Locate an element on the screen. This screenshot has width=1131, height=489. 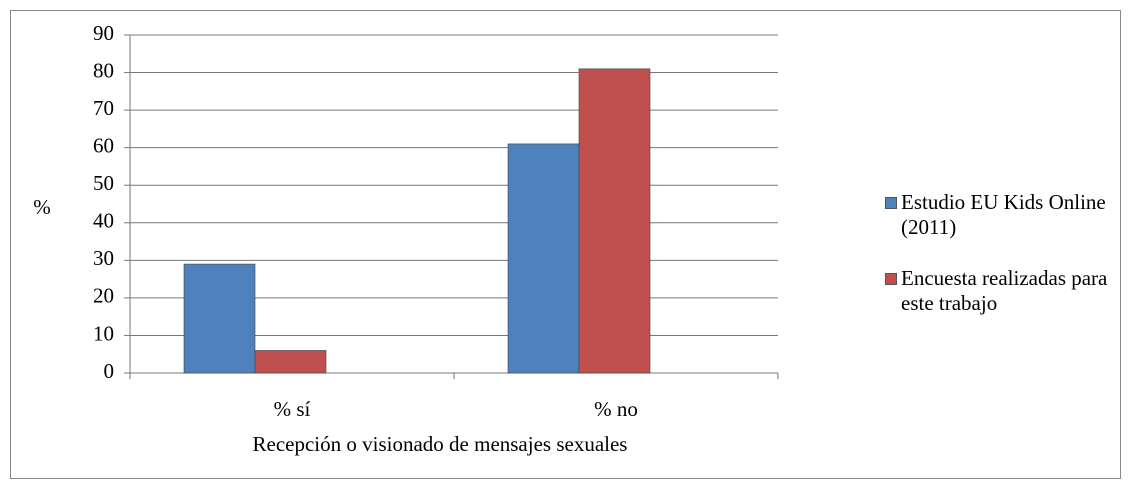
y-axis-label: % is located at coordinates (42, 207).